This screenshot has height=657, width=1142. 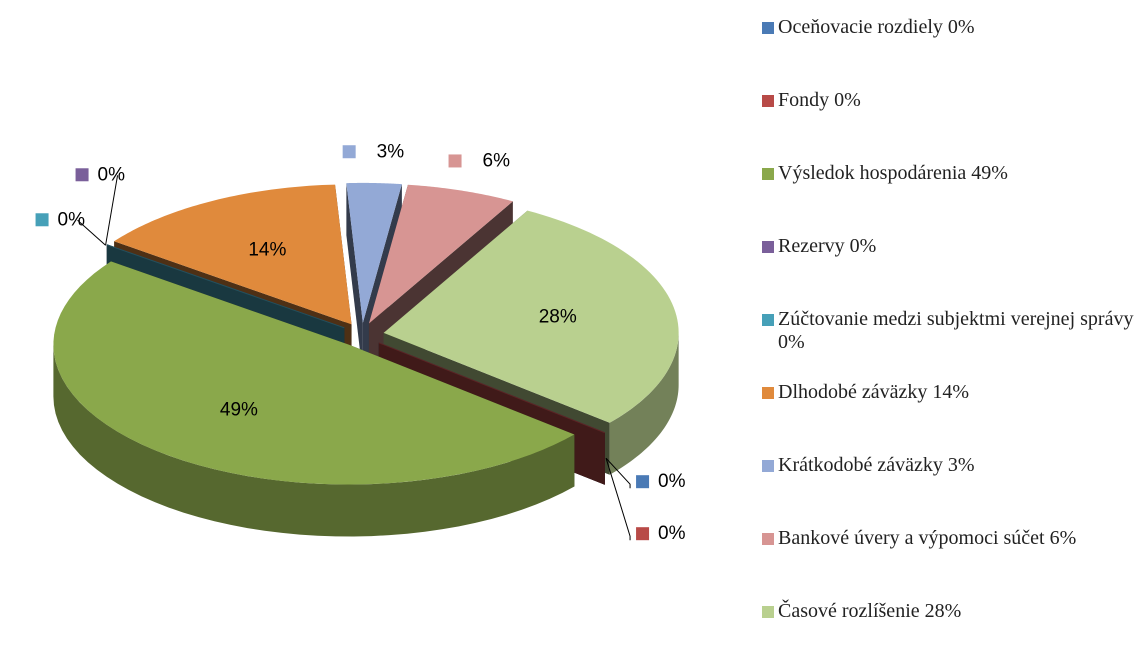 What do you see at coordinates (874, 392) in the screenshot?
I see `legend-label: Dlhodobé záväzky 14%` at bounding box center [874, 392].